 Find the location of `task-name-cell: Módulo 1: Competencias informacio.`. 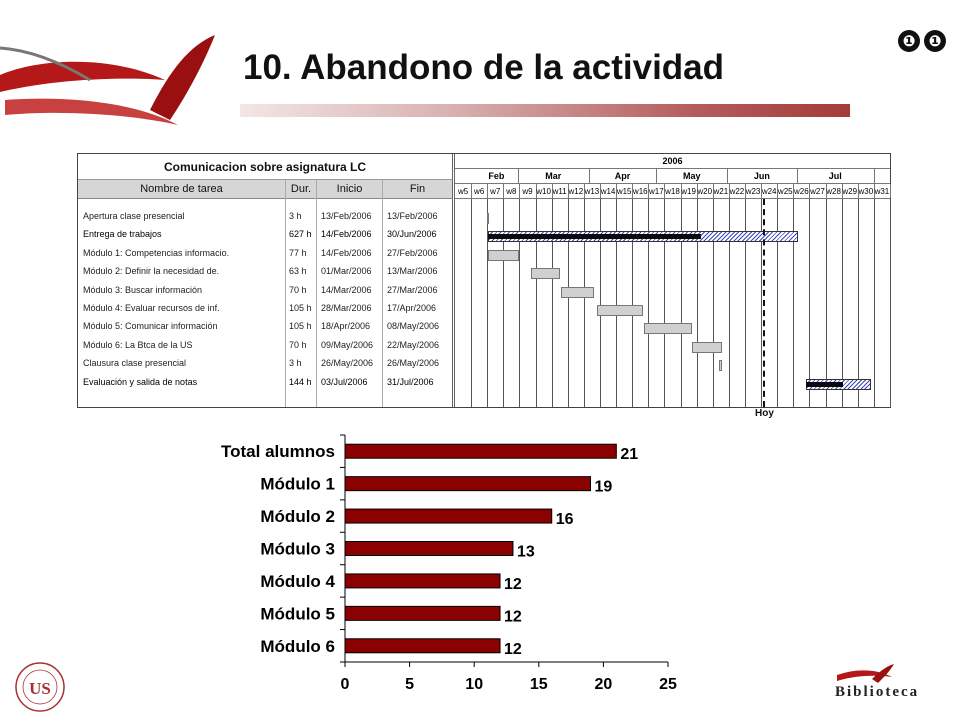

task-name-cell: Módulo 1: Competencias informacio. is located at coordinates (156, 252).